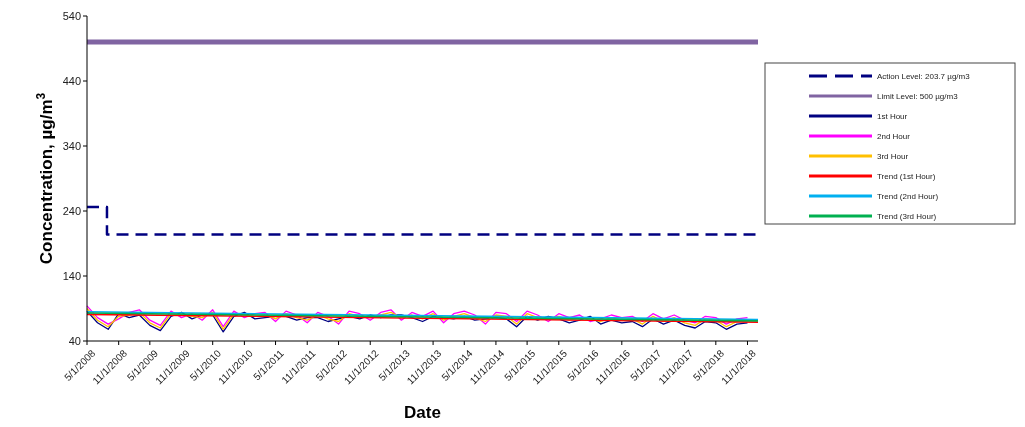  Describe the element at coordinates (918, 96) in the screenshot. I see `legend-label: Limit Level: 500 µg/m3` at that location.